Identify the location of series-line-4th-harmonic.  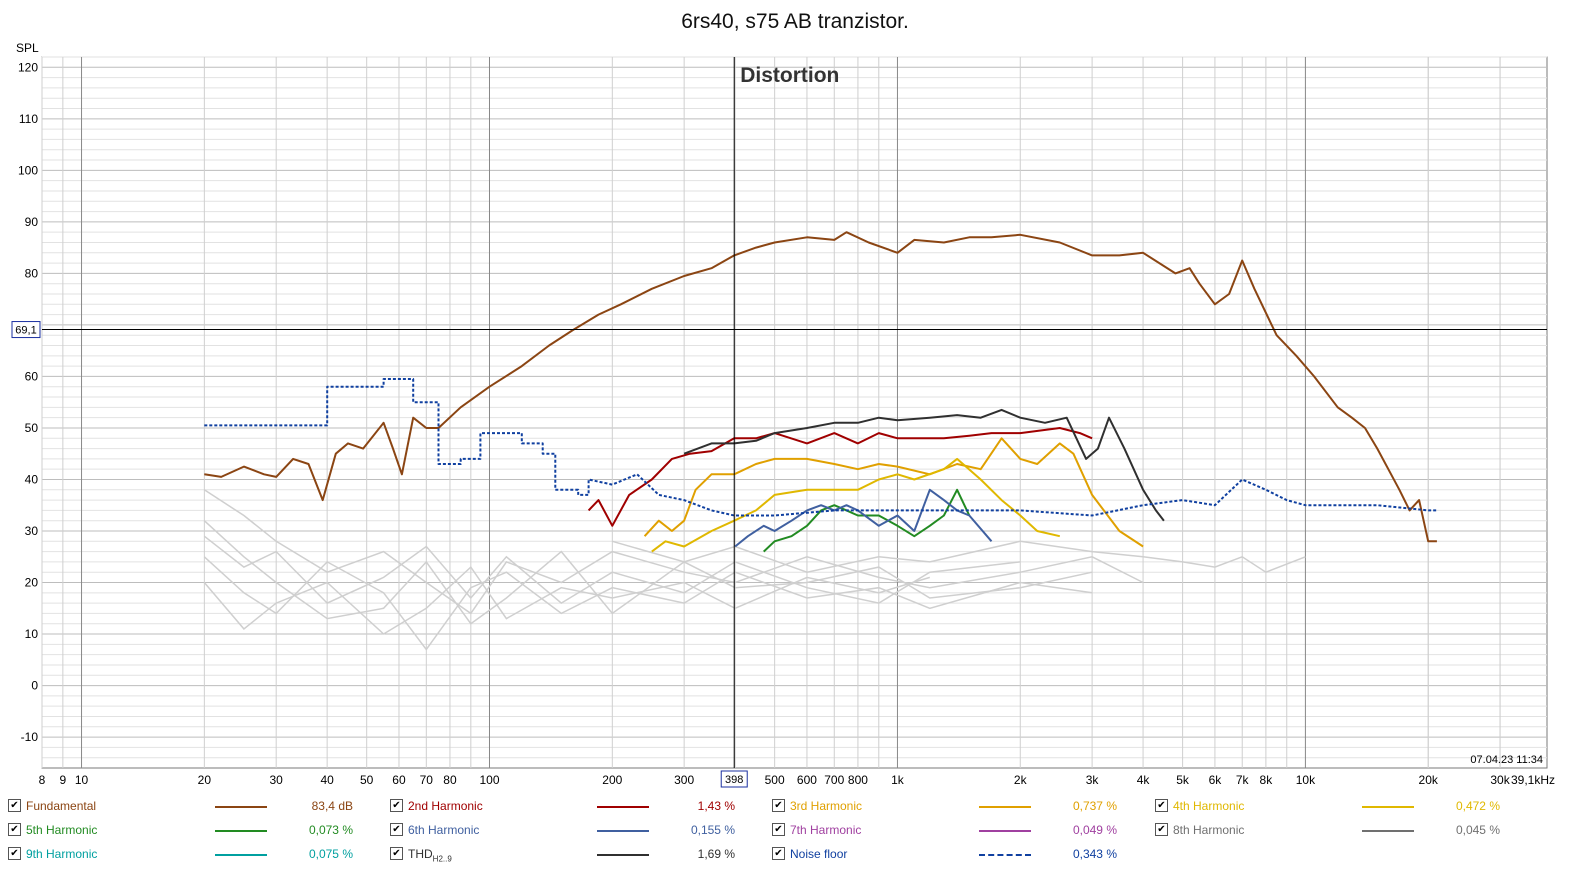
(856, 505).